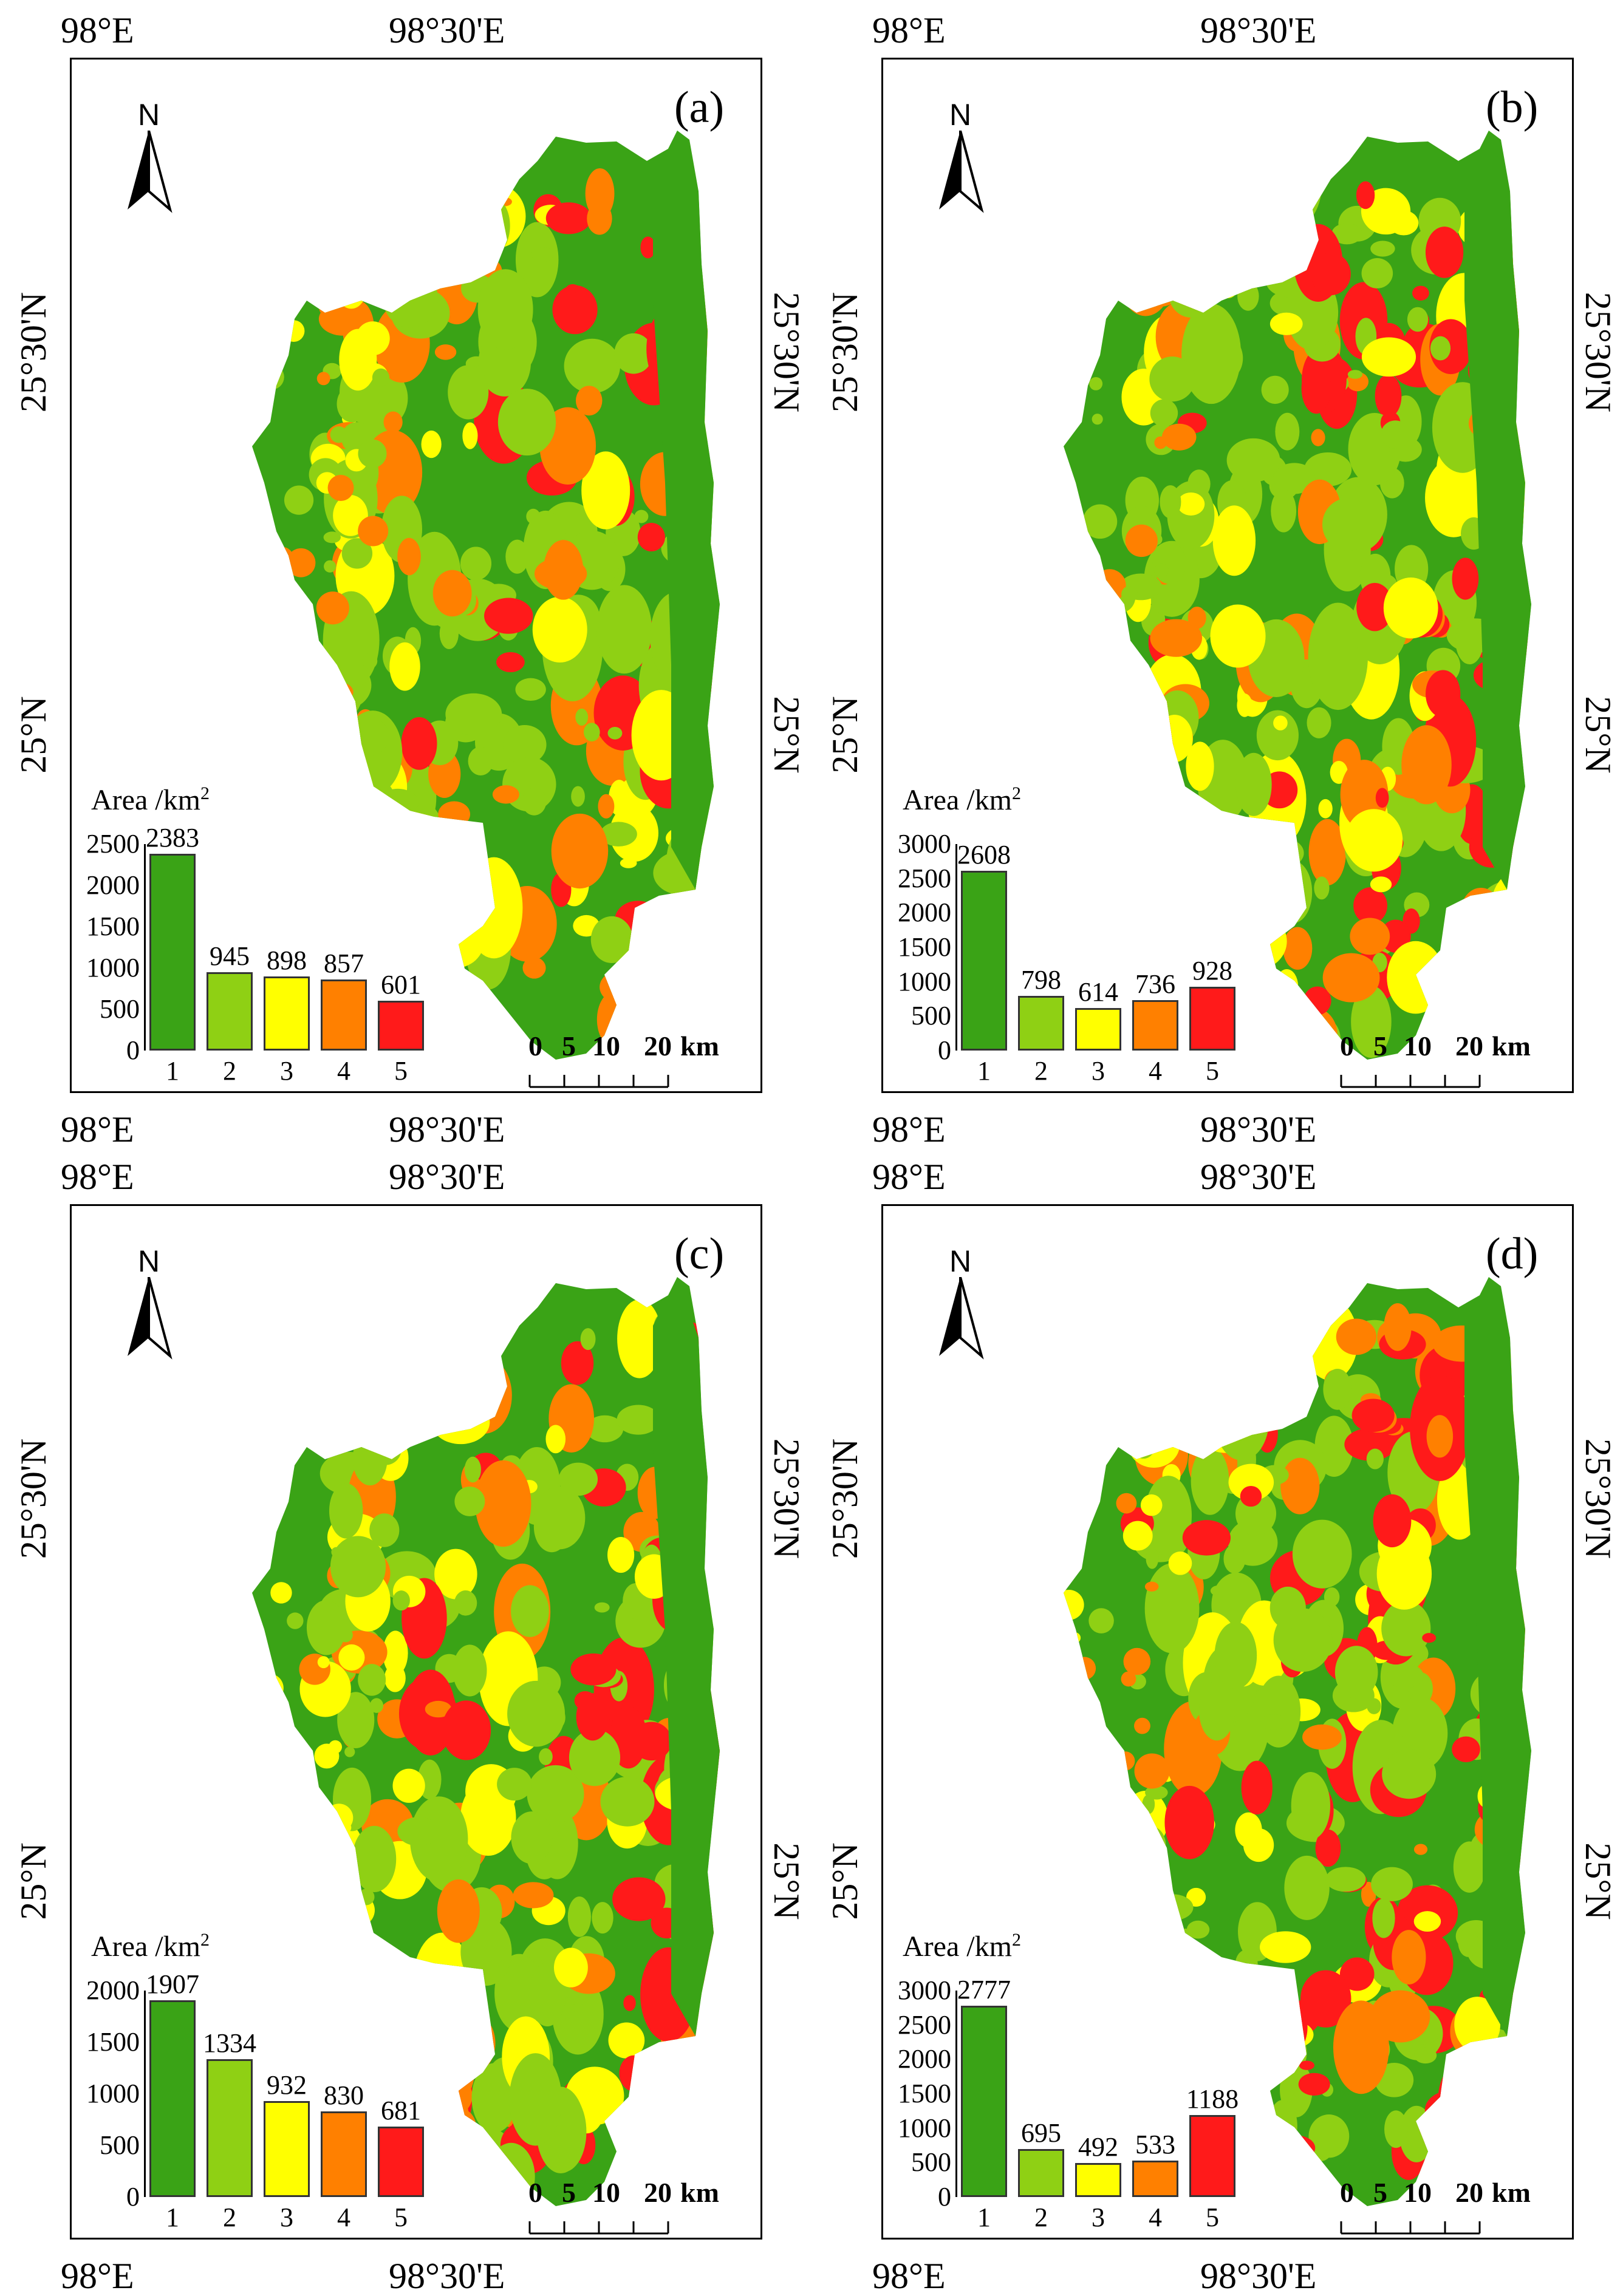 Image resolution: width=1623 pixels, height=2296 pixels. I want to click on x-tick-label: 4, so click(1155, 2217).